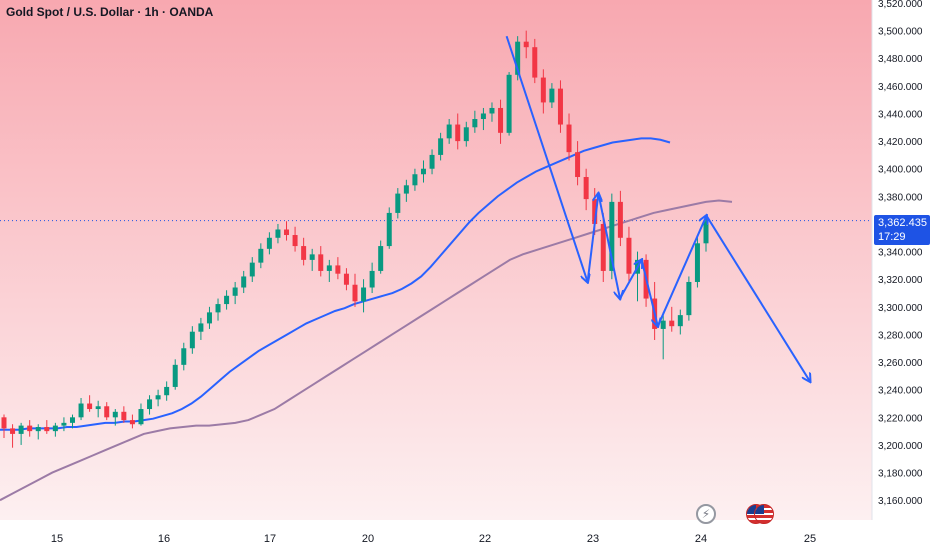 This screenshot has height=550, width=932. Describe the element at coordinates (900, 170) in the screenshot. I see `y-tick-label: 3,400.000` at that location.